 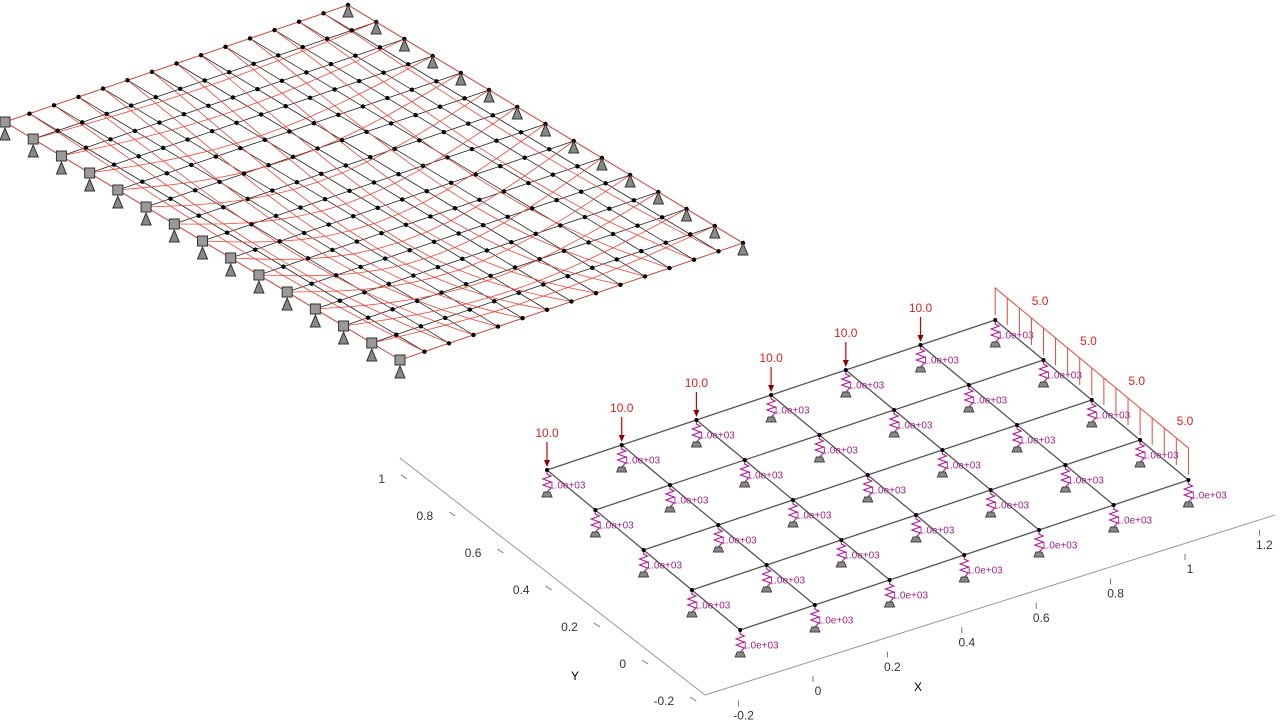 What do you see at coordinates (1136, 381) in the screenshot?
I see `load-label: 5.0` at bounding box center [1136, 381].